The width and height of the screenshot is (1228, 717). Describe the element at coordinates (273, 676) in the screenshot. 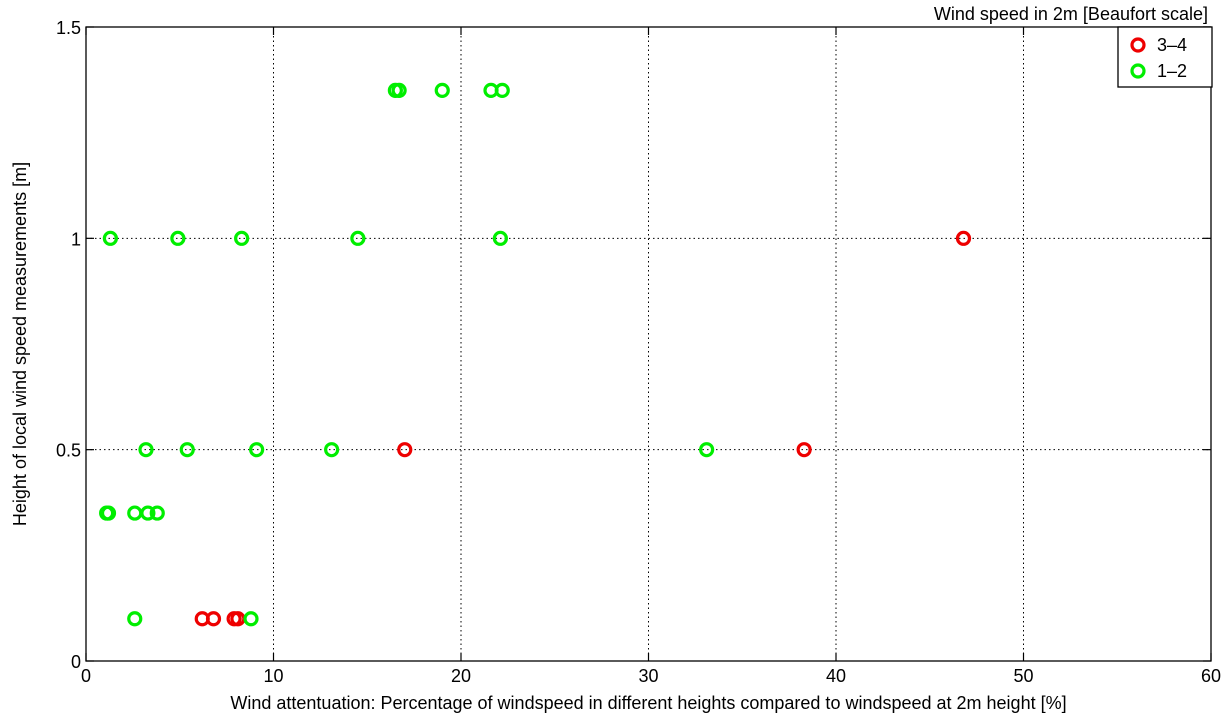

I see `x-tick-label: 10` at that location.